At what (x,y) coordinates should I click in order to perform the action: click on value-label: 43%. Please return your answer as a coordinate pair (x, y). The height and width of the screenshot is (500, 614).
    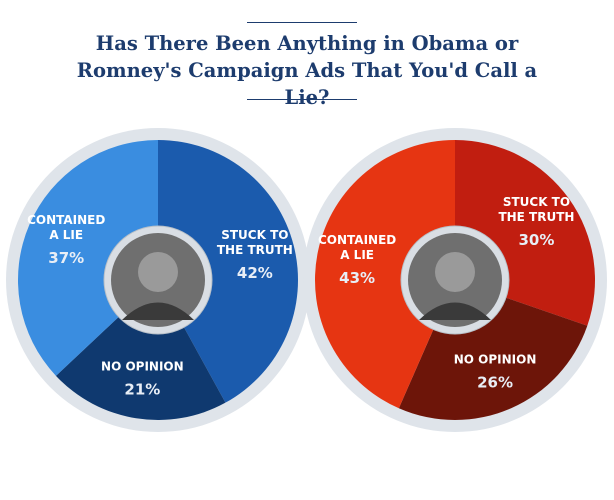
    Looking at the image, I should click on (357, 277).